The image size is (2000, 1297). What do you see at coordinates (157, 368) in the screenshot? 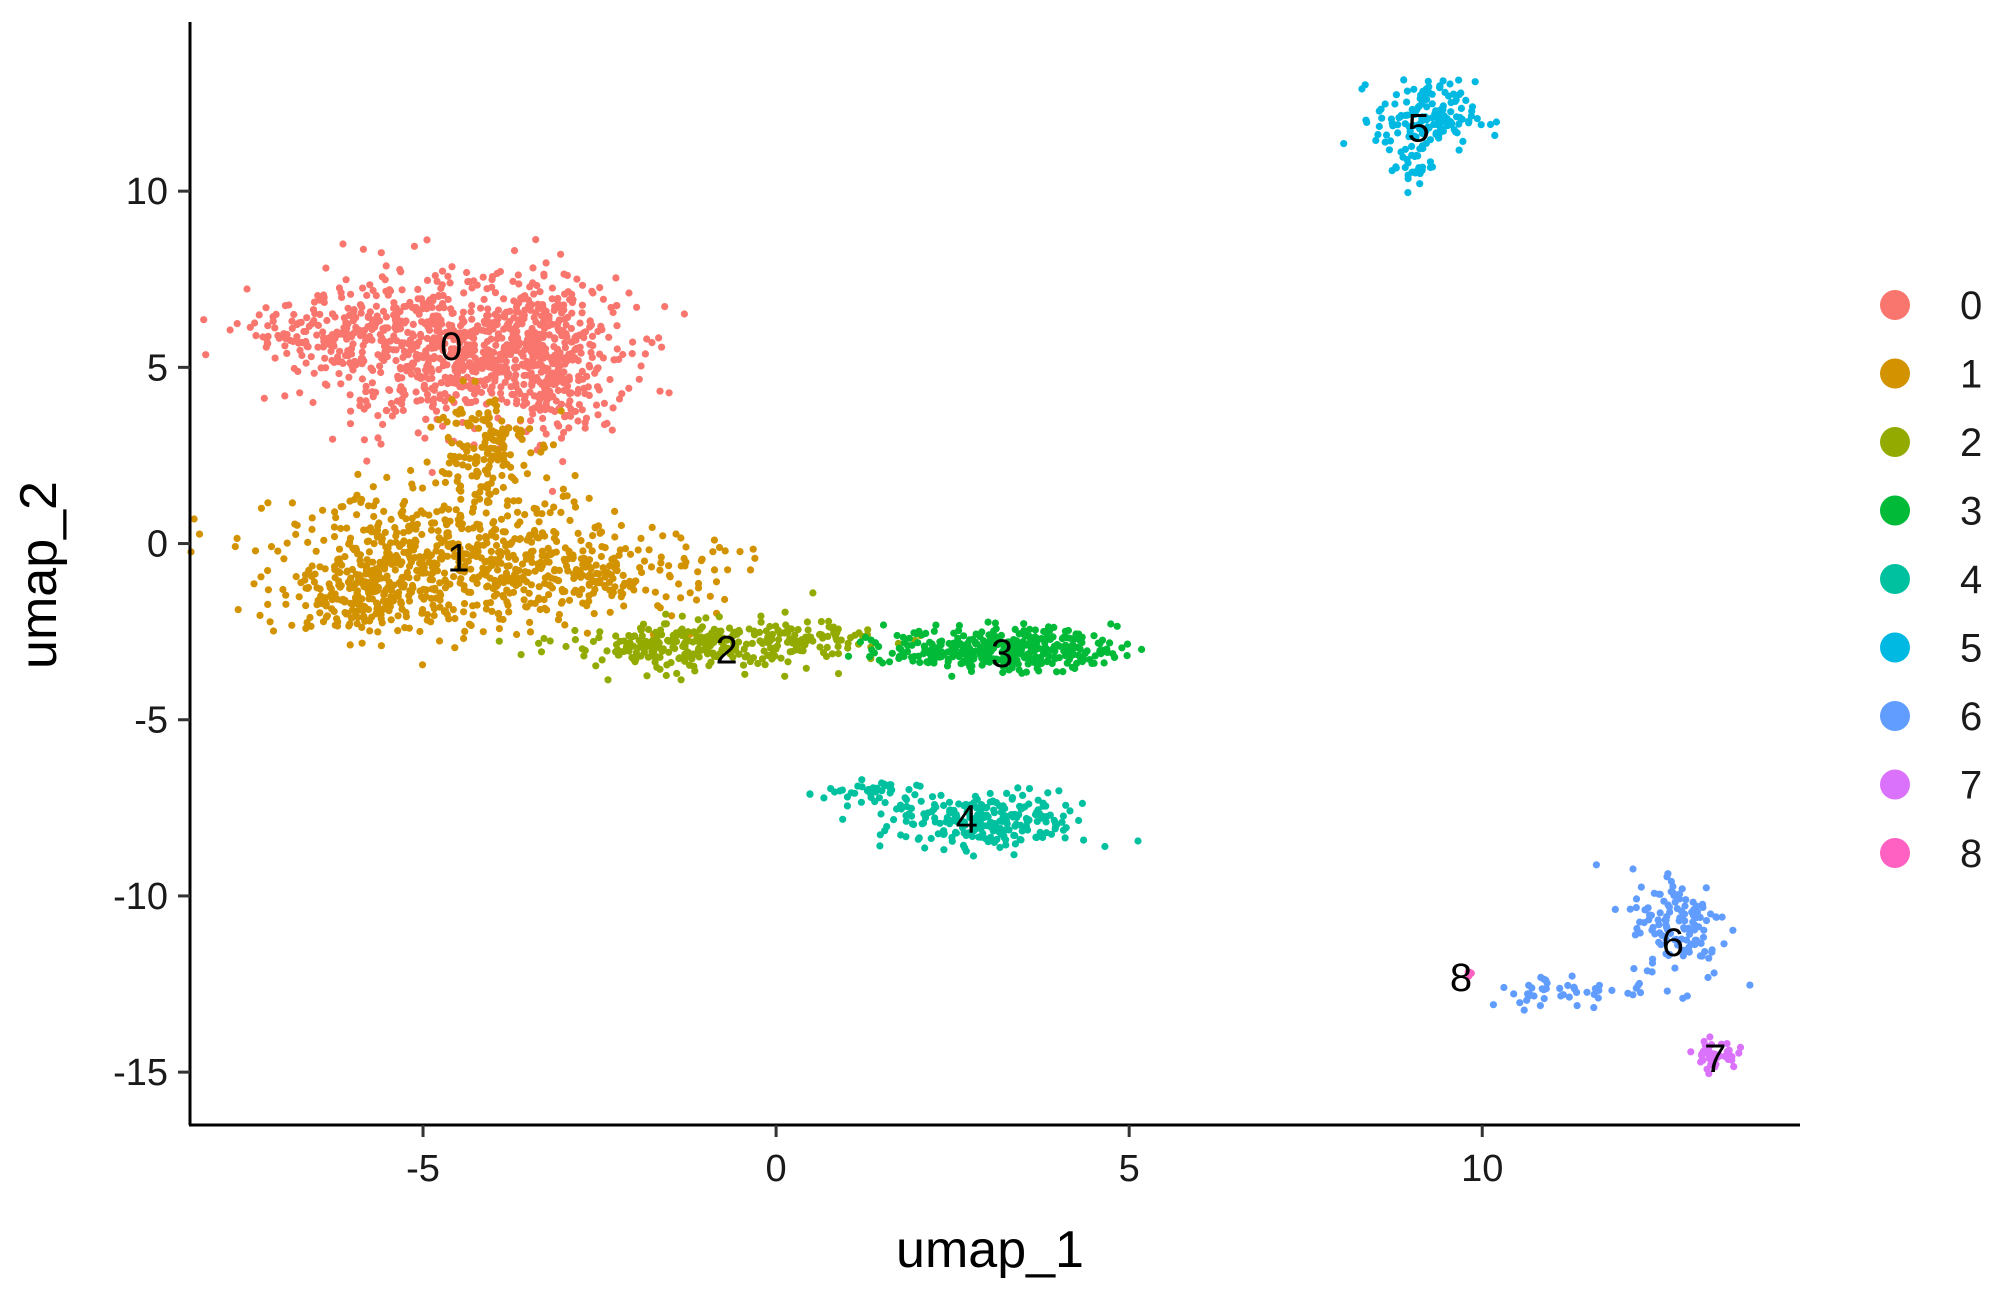
I see `y-tick-label: 5` at bounding box center [157, 368].